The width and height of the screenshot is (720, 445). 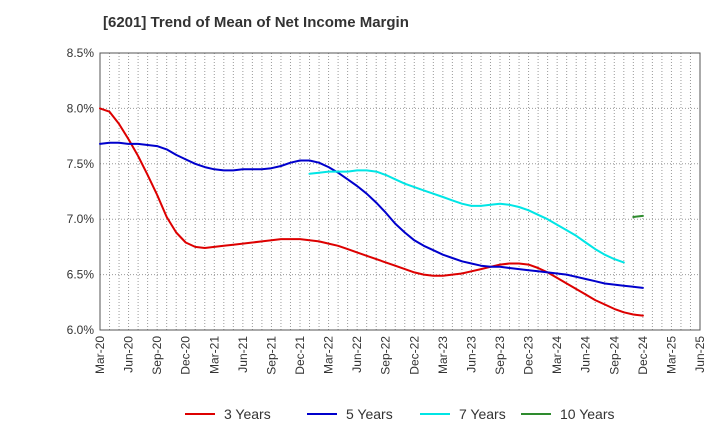 What do you see at coordinates (386, 355) in the screenshot?
I see `x-tick-label: Sep-22` at bounding box center [386, 355].